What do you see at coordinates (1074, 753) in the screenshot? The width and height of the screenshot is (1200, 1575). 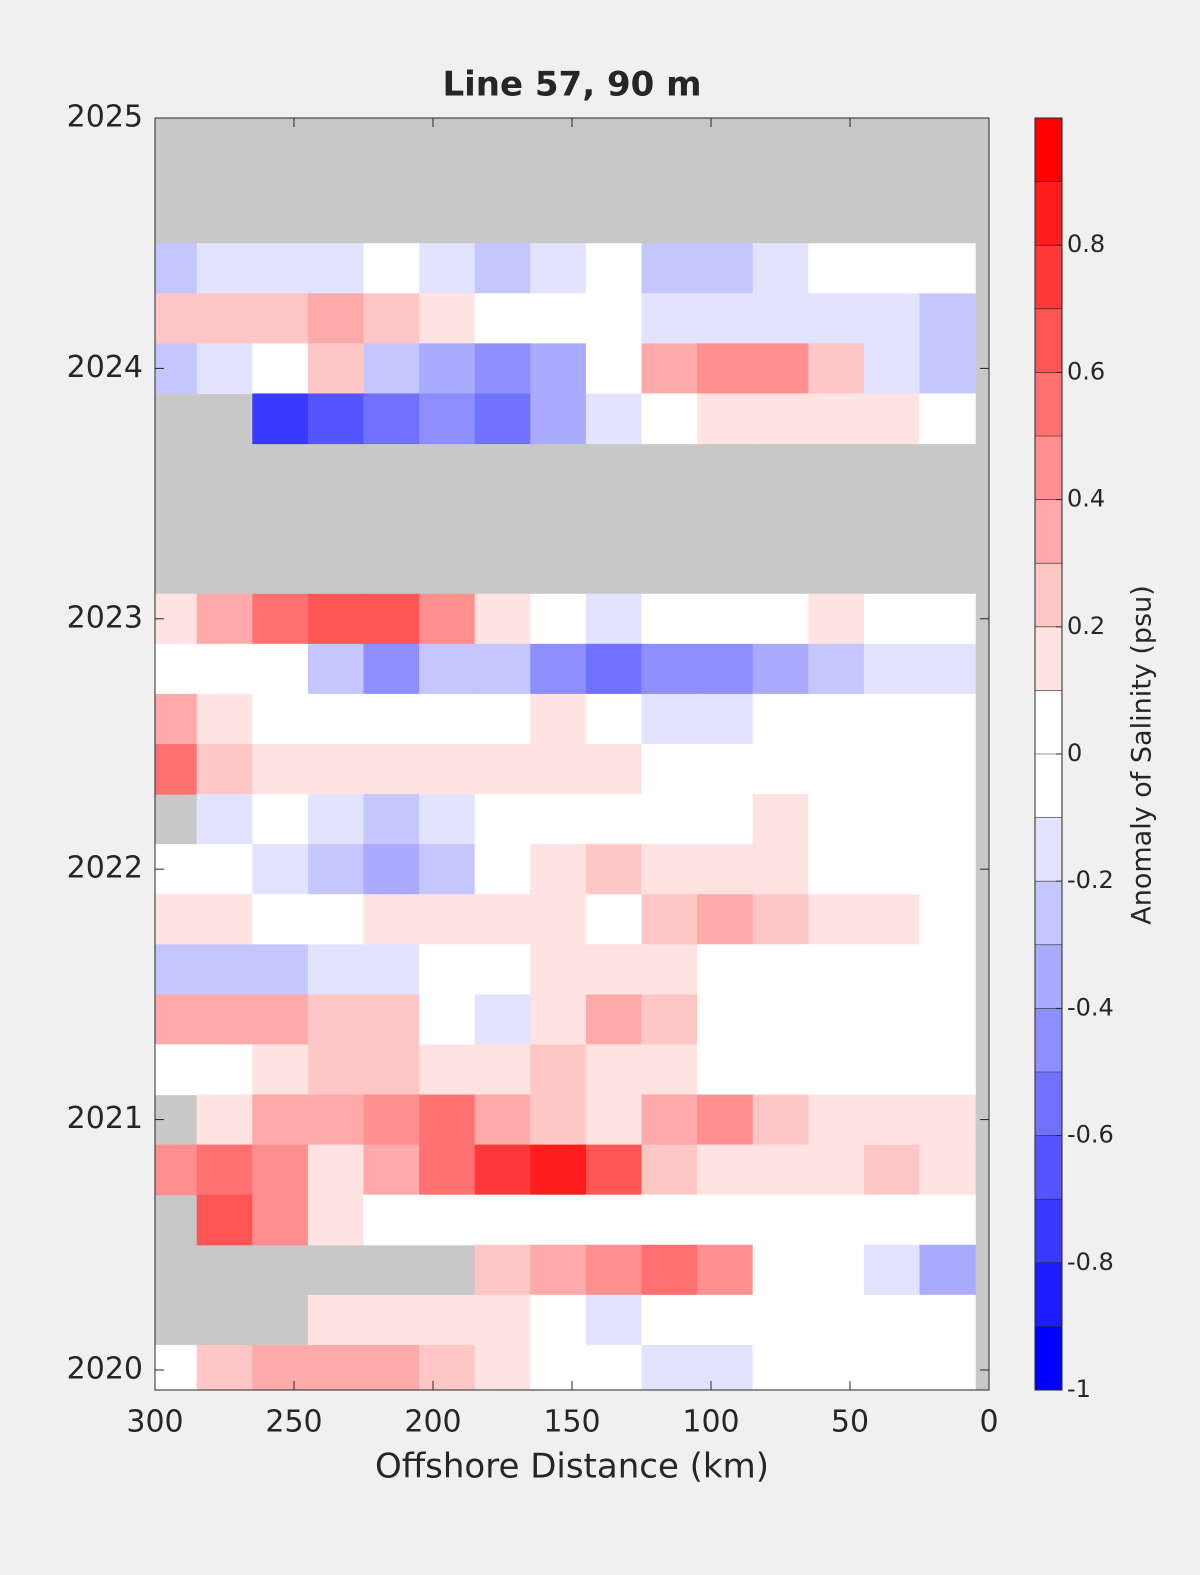 I see `colorbar-tick-label: 0` at bounding box center [1074, 753].